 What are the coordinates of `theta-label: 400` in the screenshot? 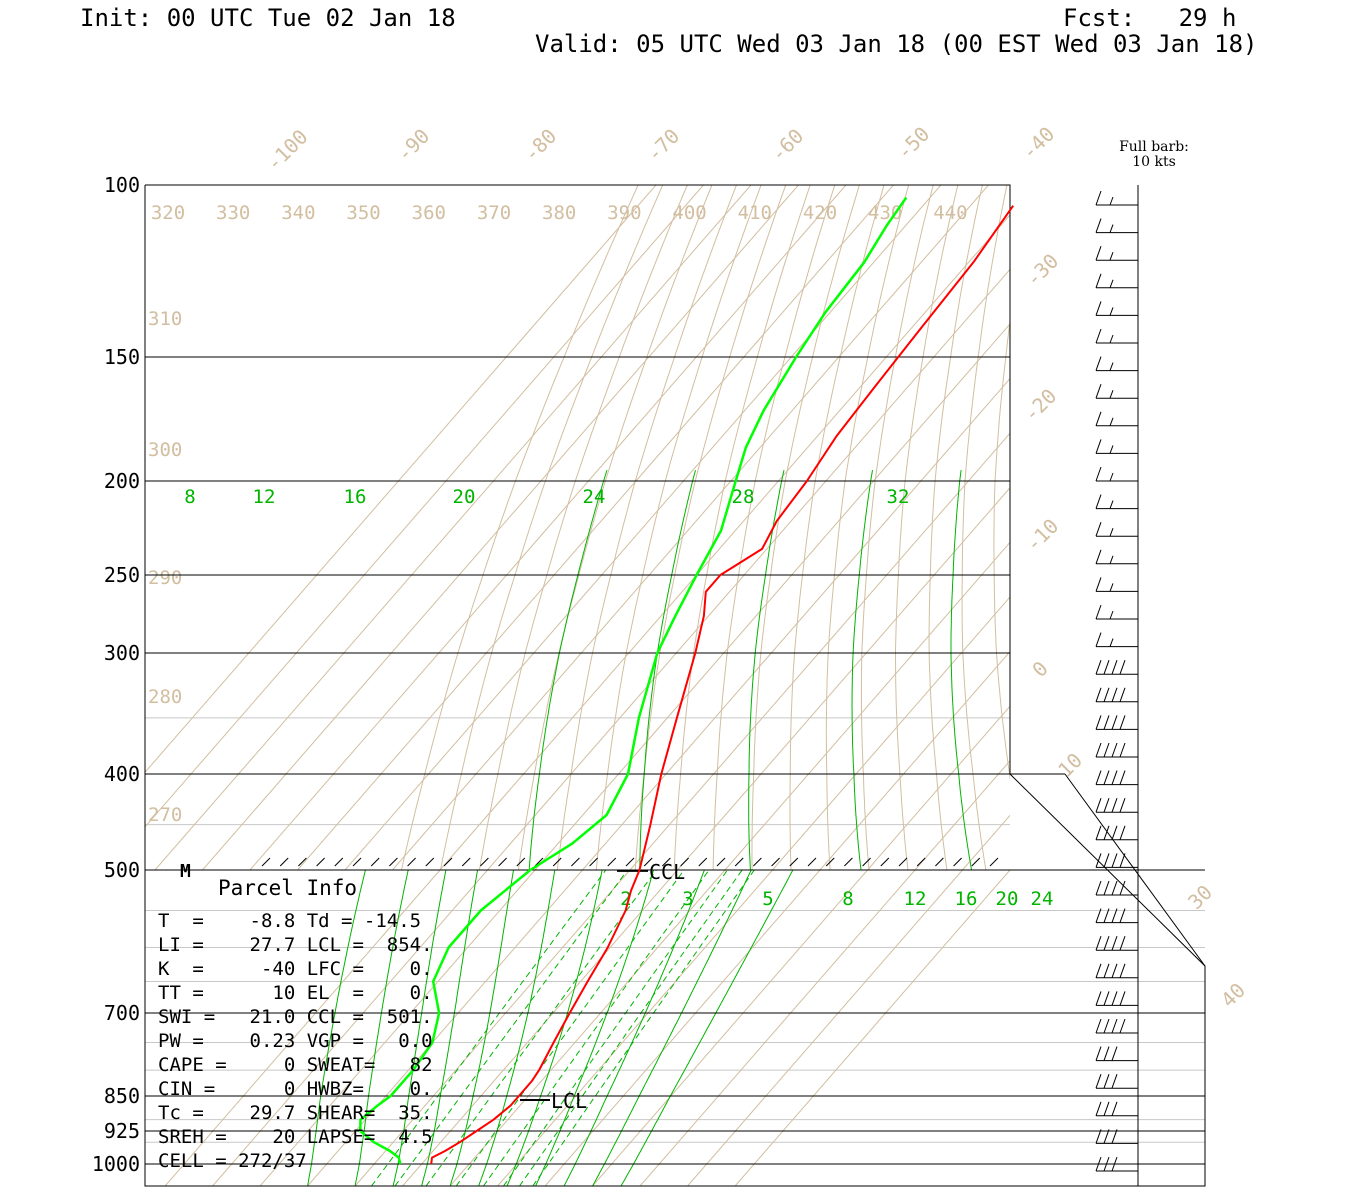 It's located at (689, 213).